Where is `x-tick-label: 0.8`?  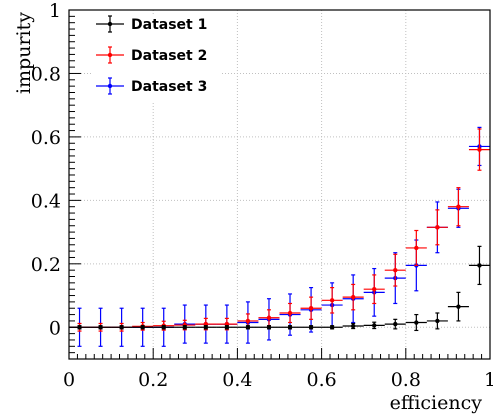 x-tick-label: 0.8 is located at coordinates (406, 380).